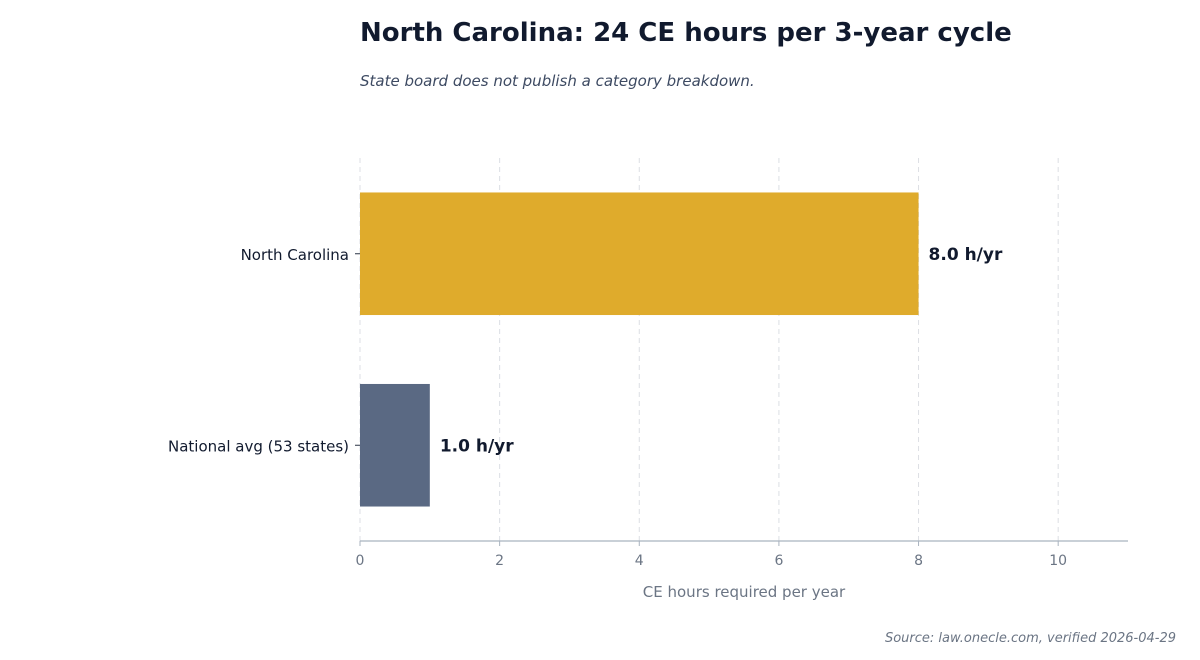 The height and width of the screenshot is (660, 1200). I want to click on x-tick-label: 10, so click(1058, 561).